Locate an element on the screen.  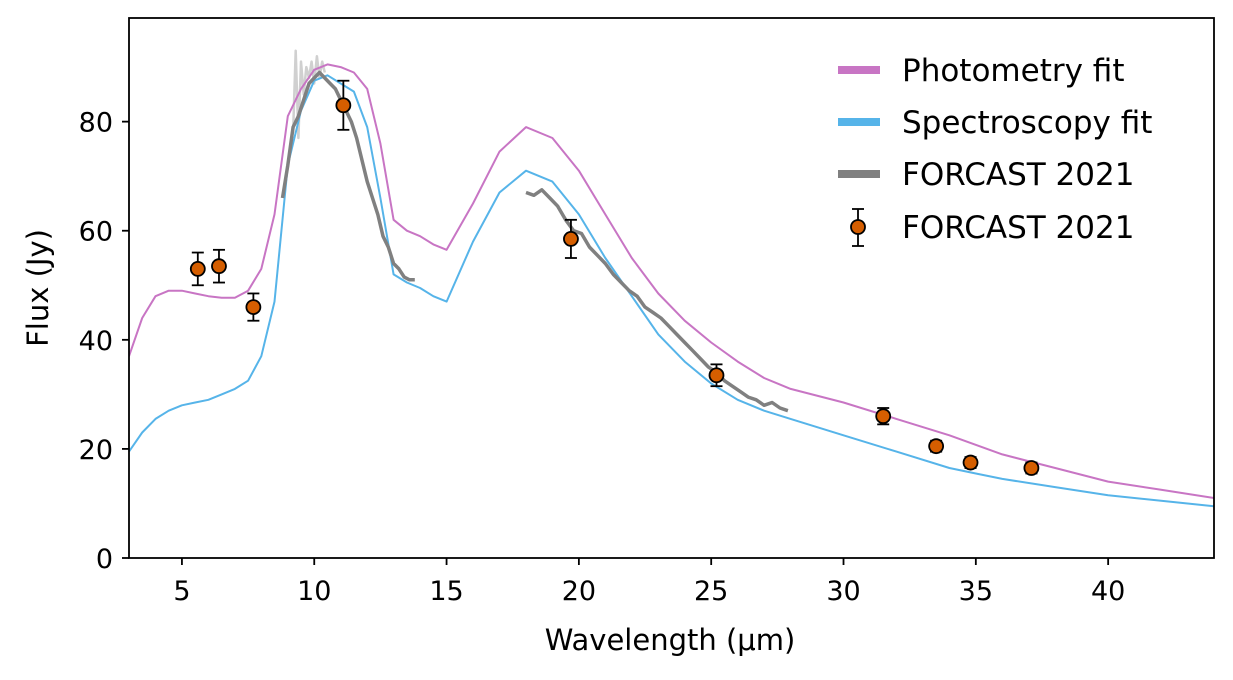
legend-label-forcast-spectrum: FORCAST 2021 is located at coordinates (1018, 175).